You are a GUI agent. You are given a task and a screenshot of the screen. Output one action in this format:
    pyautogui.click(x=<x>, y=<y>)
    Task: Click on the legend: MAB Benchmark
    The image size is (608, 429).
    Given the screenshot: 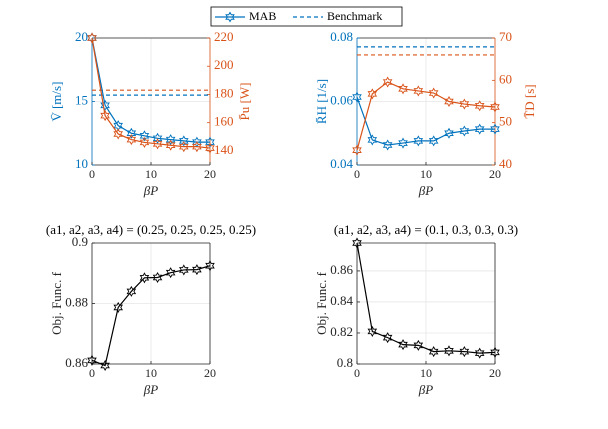 What is the action you would take?
    pyautogui.click(x=306, y=16)
    